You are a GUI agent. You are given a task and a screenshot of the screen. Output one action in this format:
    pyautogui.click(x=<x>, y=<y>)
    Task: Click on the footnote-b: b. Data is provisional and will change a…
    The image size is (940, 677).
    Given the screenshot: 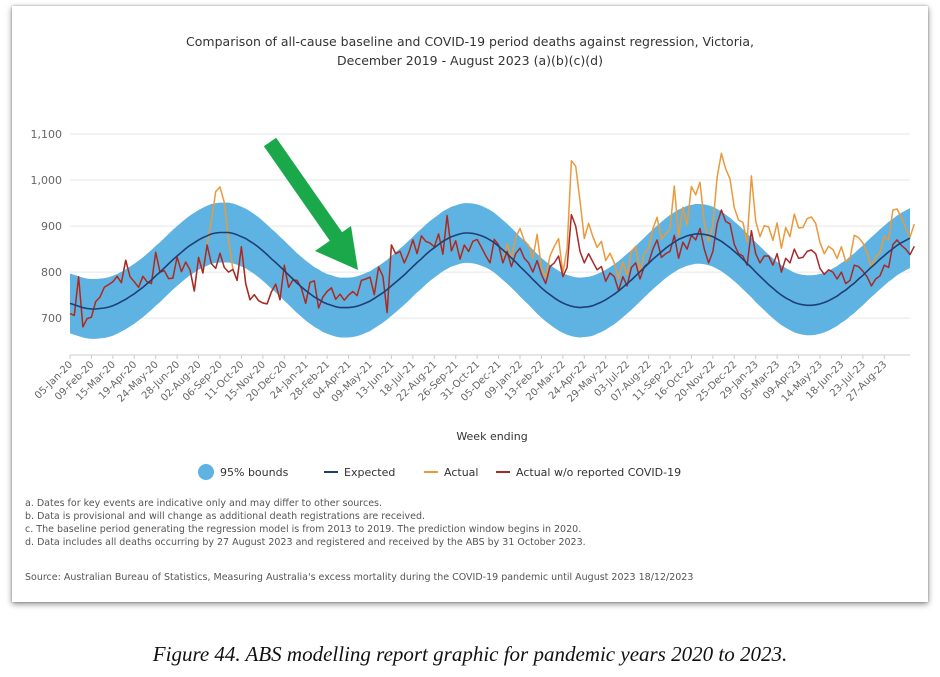 What is the action you would take?
    pyautogui.click(x=225, y=516)
    